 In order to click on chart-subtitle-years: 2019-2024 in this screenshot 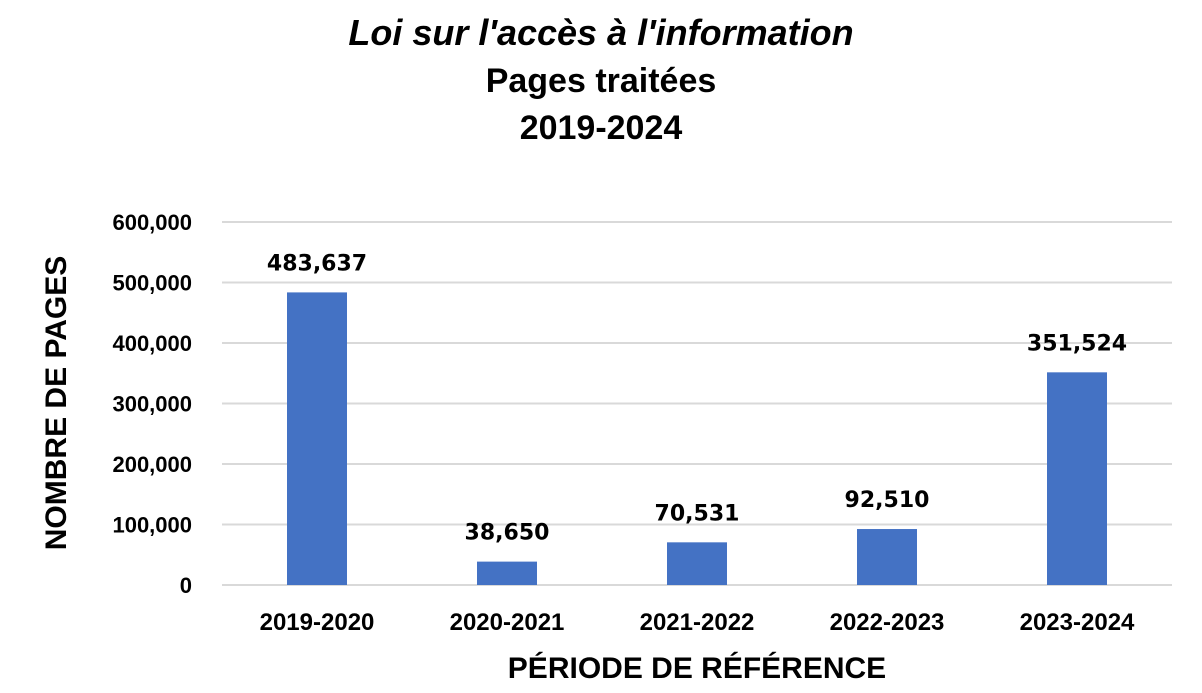, I will do `click(601, 128)`.